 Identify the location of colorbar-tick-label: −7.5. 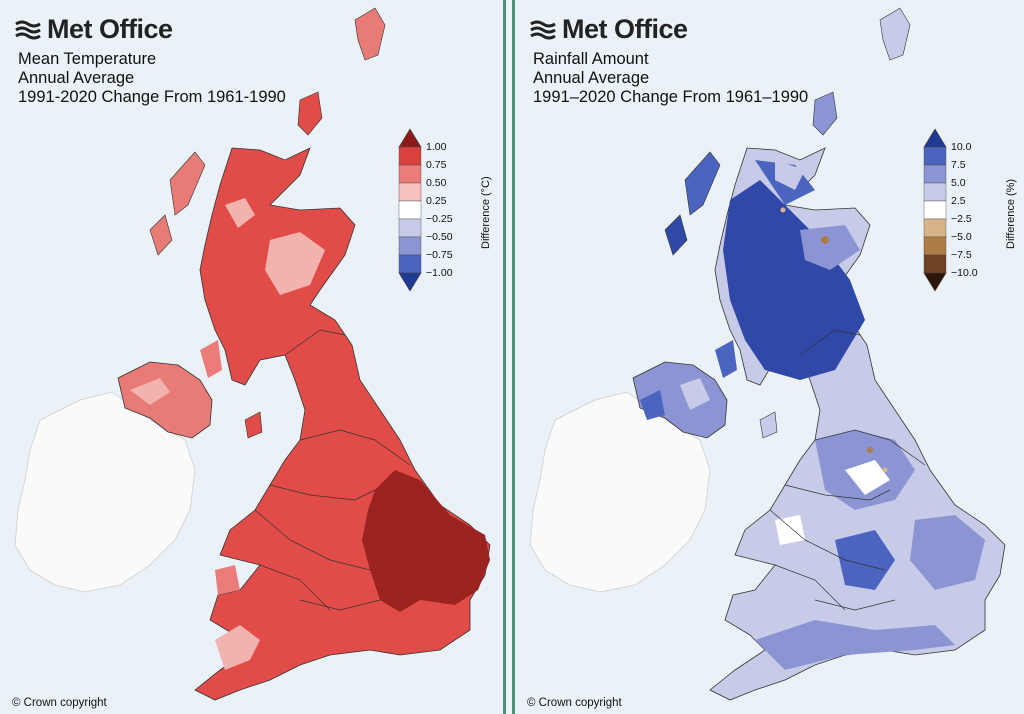
(961, 255).